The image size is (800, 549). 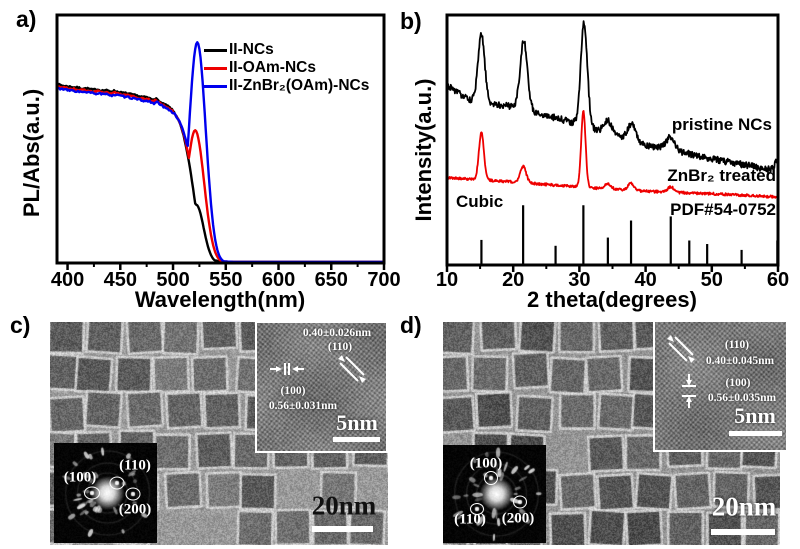 I want to click on hrtem-c-d-spacing-110: 0.40±0.026nm, so click(x=337, y=333).